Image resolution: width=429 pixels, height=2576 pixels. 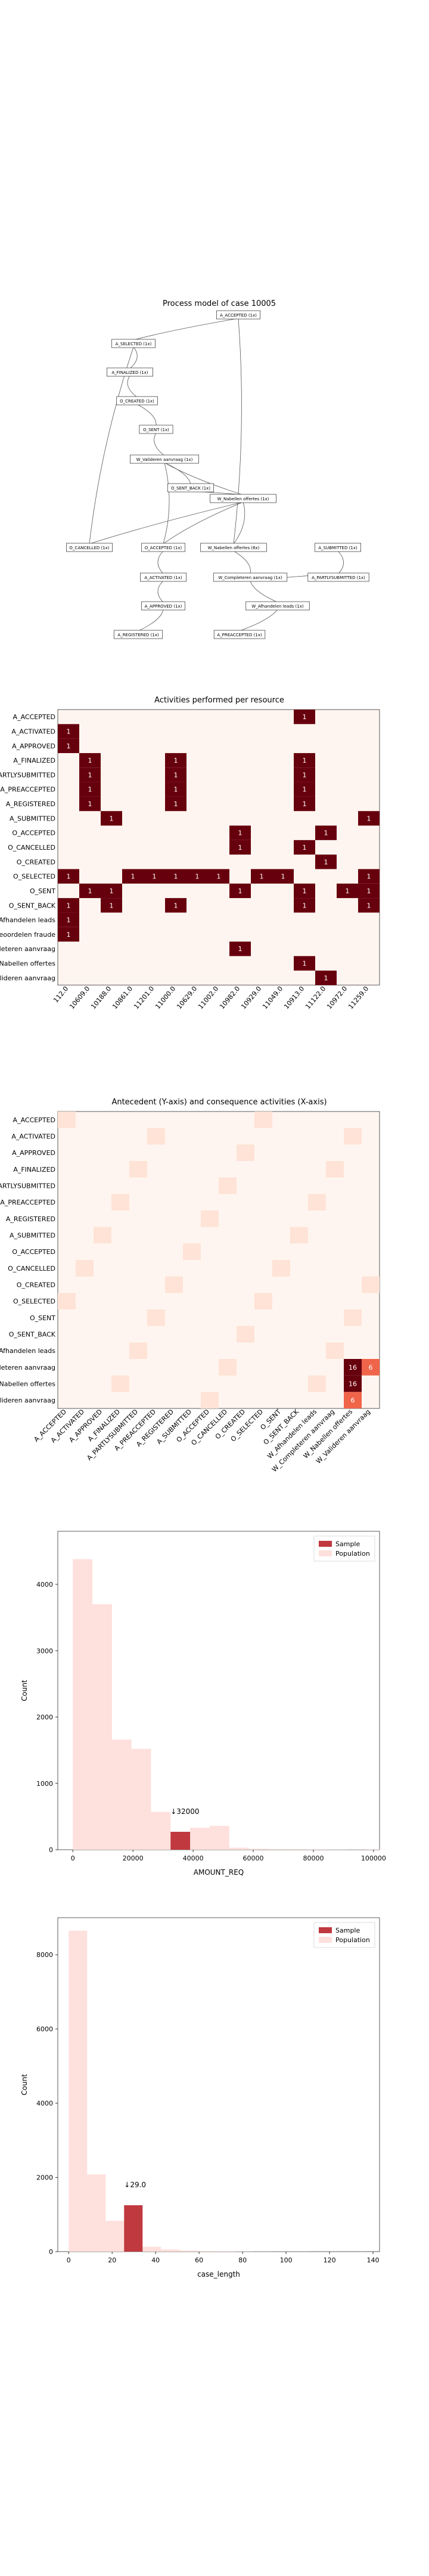 What do you see at coordinates (44, 1585) in the screenshot?
I see `y-tick-label: 4000` at bounding box center [44, 1585].